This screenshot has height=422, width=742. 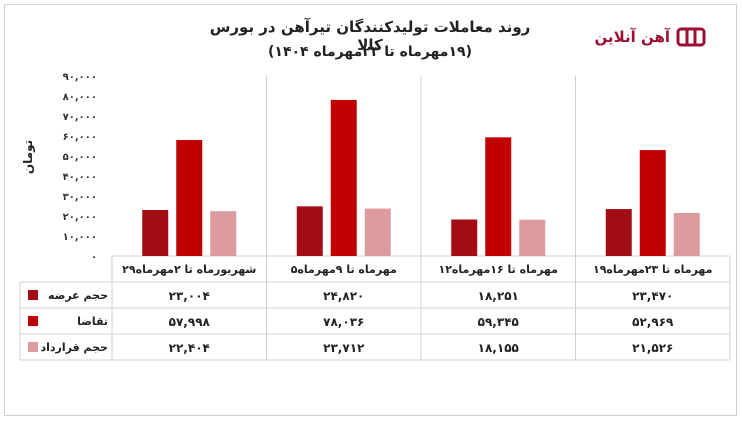 What do you see at coordinates (653, 269) in the screenshot?
I see `category-label: ۱۹مهرماه تا ۲۳مهرماه` at bounding box center [653, 269].